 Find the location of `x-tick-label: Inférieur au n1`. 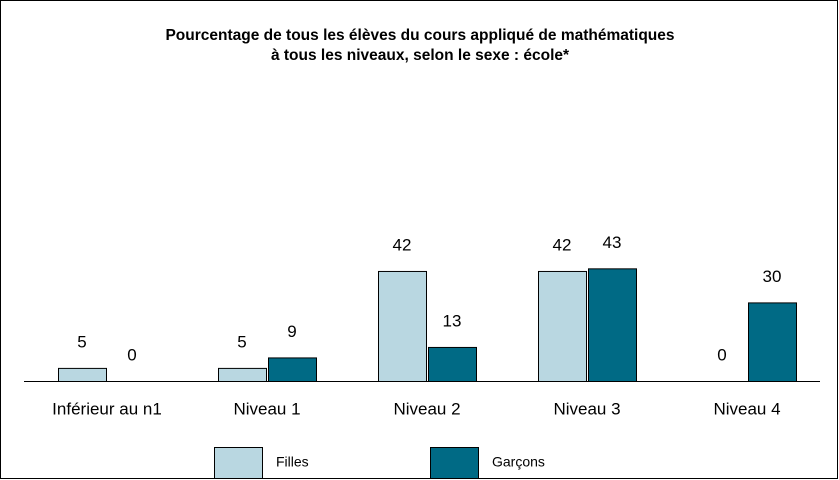

x-tick-label: Inférieur au n1 is located at coordinates (107, 408).